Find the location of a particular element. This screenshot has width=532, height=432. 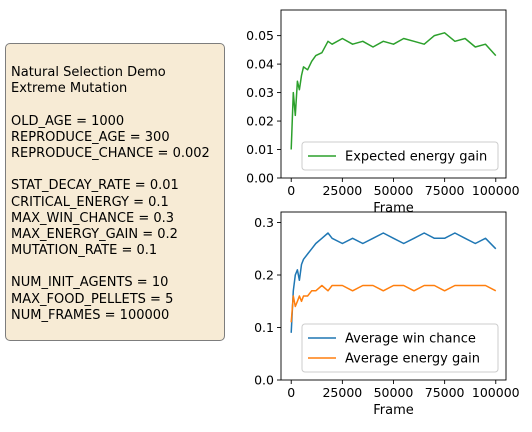

y-tick-label: 0.1 is located at coordinates (264, 327).